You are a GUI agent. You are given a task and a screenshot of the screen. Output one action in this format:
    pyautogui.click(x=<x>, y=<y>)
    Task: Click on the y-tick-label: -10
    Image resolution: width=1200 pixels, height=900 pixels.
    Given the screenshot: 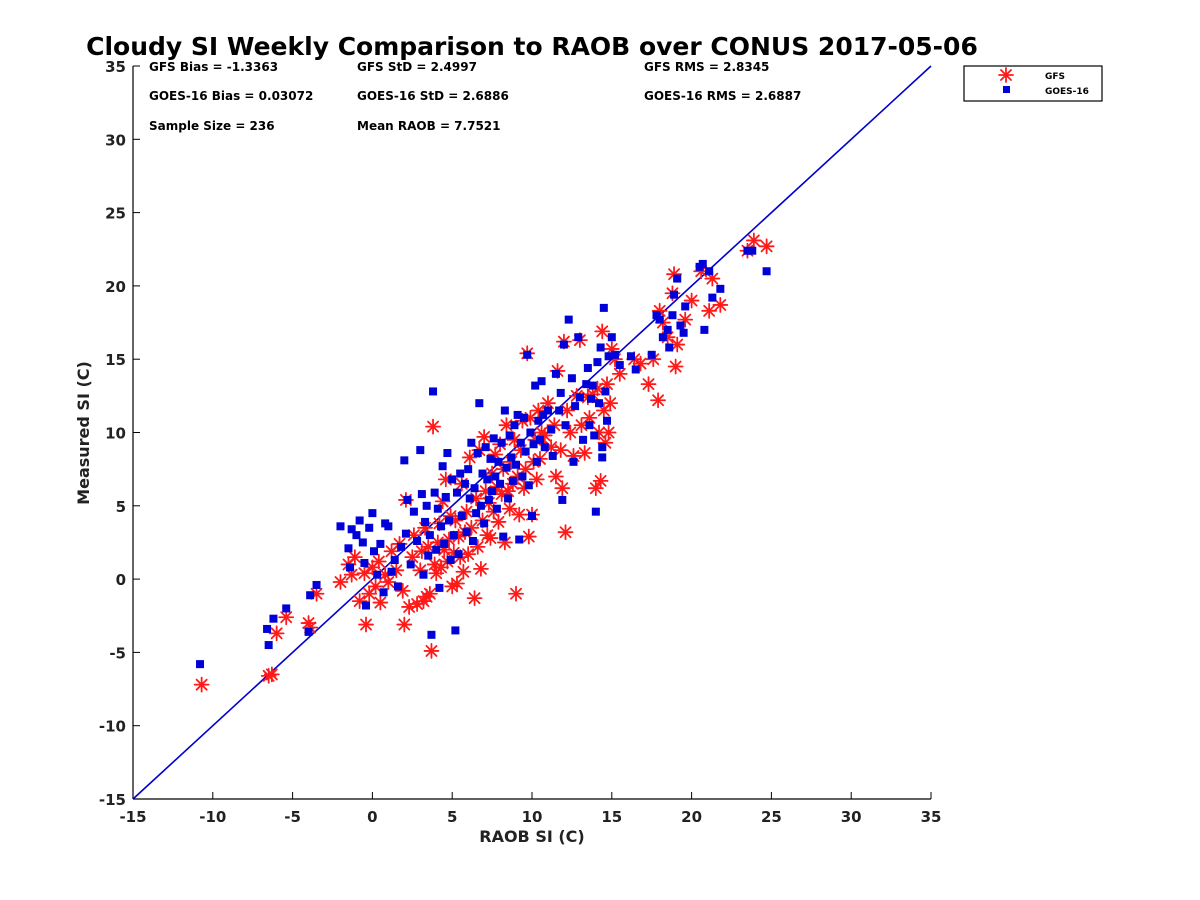 What is the action you would take?
    pyautogui.click(x=112, y=727)
    